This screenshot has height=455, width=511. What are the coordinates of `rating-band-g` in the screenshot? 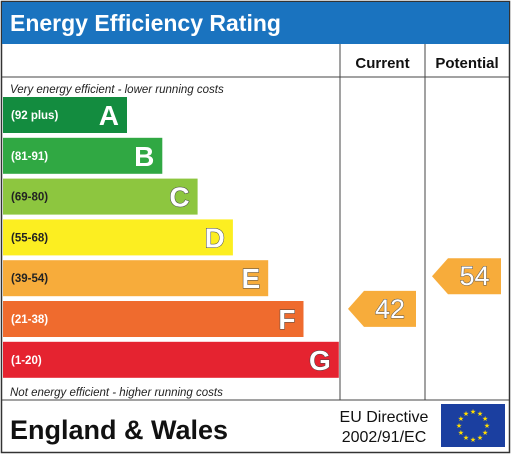 It's located at (171, 359).